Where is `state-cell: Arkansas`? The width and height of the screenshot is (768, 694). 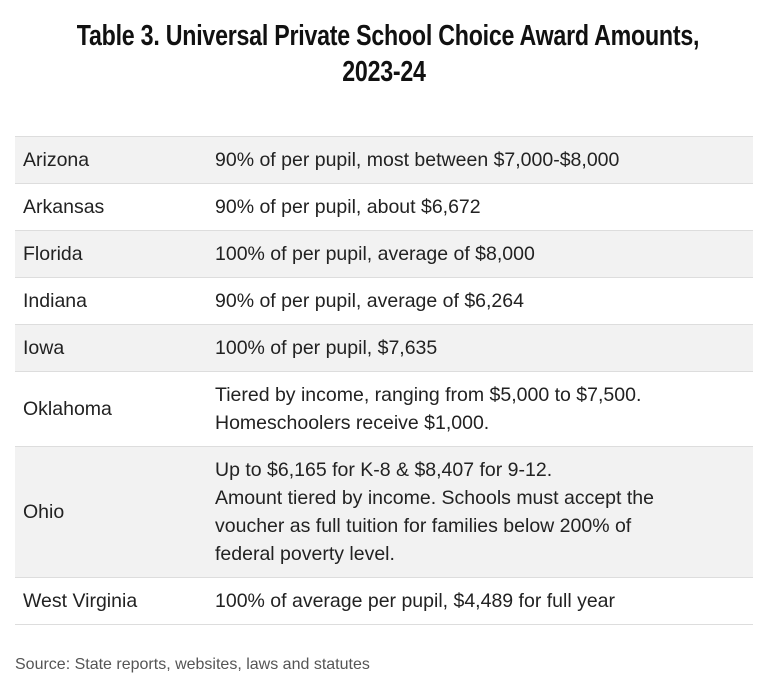
state-cell: Arkansas is located at coordinates (64, 207).